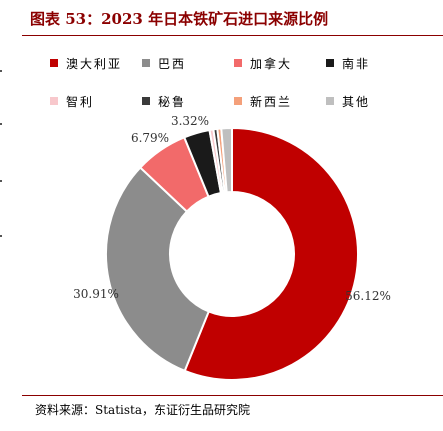 The width and height of the screenshot is (443, 431). I want to click on legend-label: 秘鲁, so click(172, 101).